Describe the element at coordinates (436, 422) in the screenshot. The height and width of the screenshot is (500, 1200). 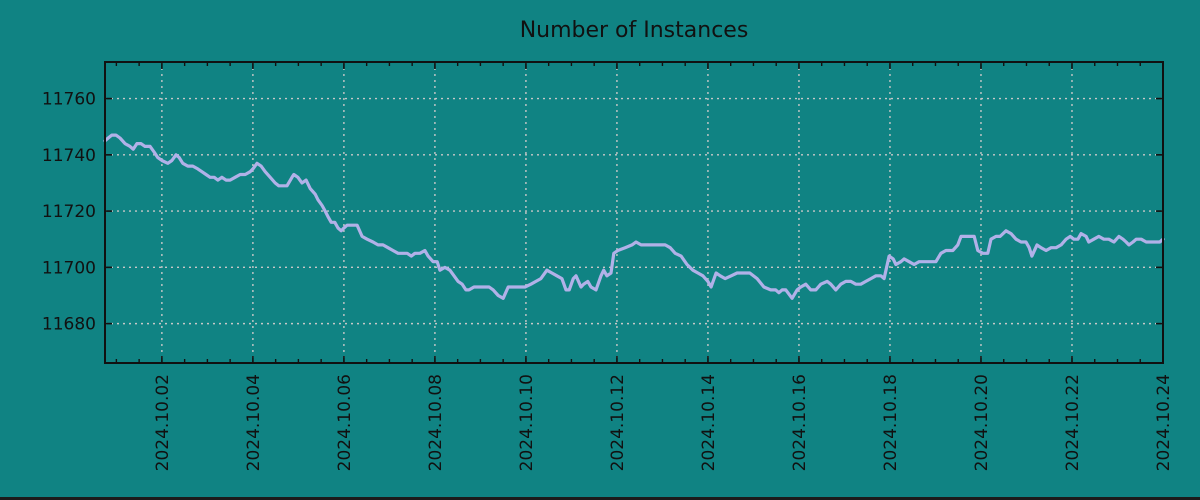
I see `x-tick-label: 2024.10.08` at that location.